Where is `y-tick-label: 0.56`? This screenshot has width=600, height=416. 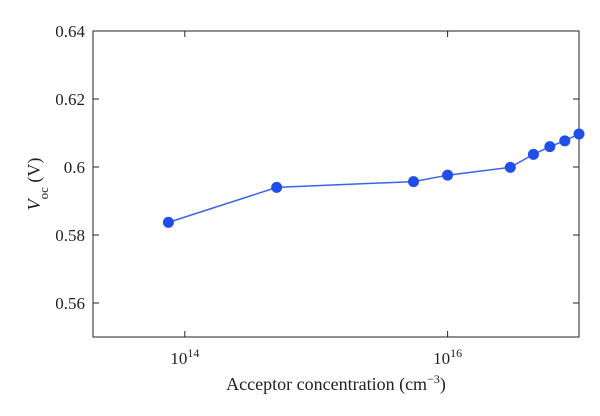
y-tick-label: 0.56 is located at coordinates (70, 303).